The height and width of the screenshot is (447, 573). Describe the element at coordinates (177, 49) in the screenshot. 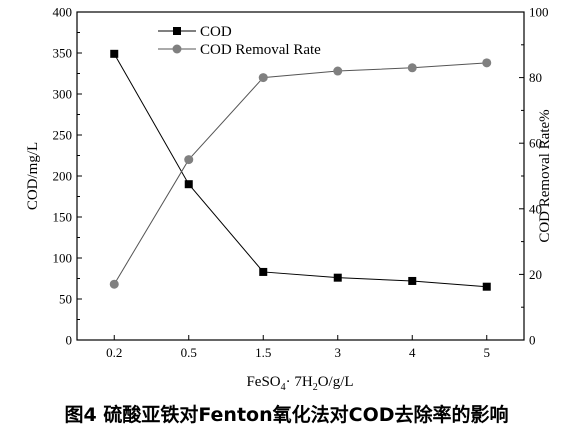

I see `legend-marker-cod-removal-rate` at that location.